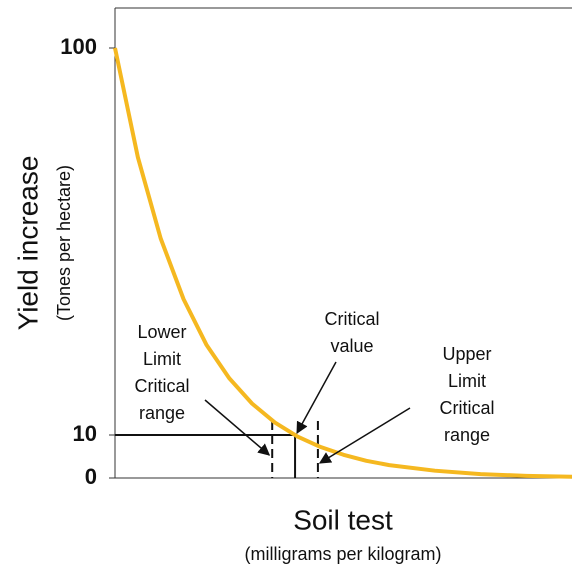  What do you see at coordinates (78, 46) in the screenshot?
I see `y-tick-label: 100` at bounding box center [78, 46].